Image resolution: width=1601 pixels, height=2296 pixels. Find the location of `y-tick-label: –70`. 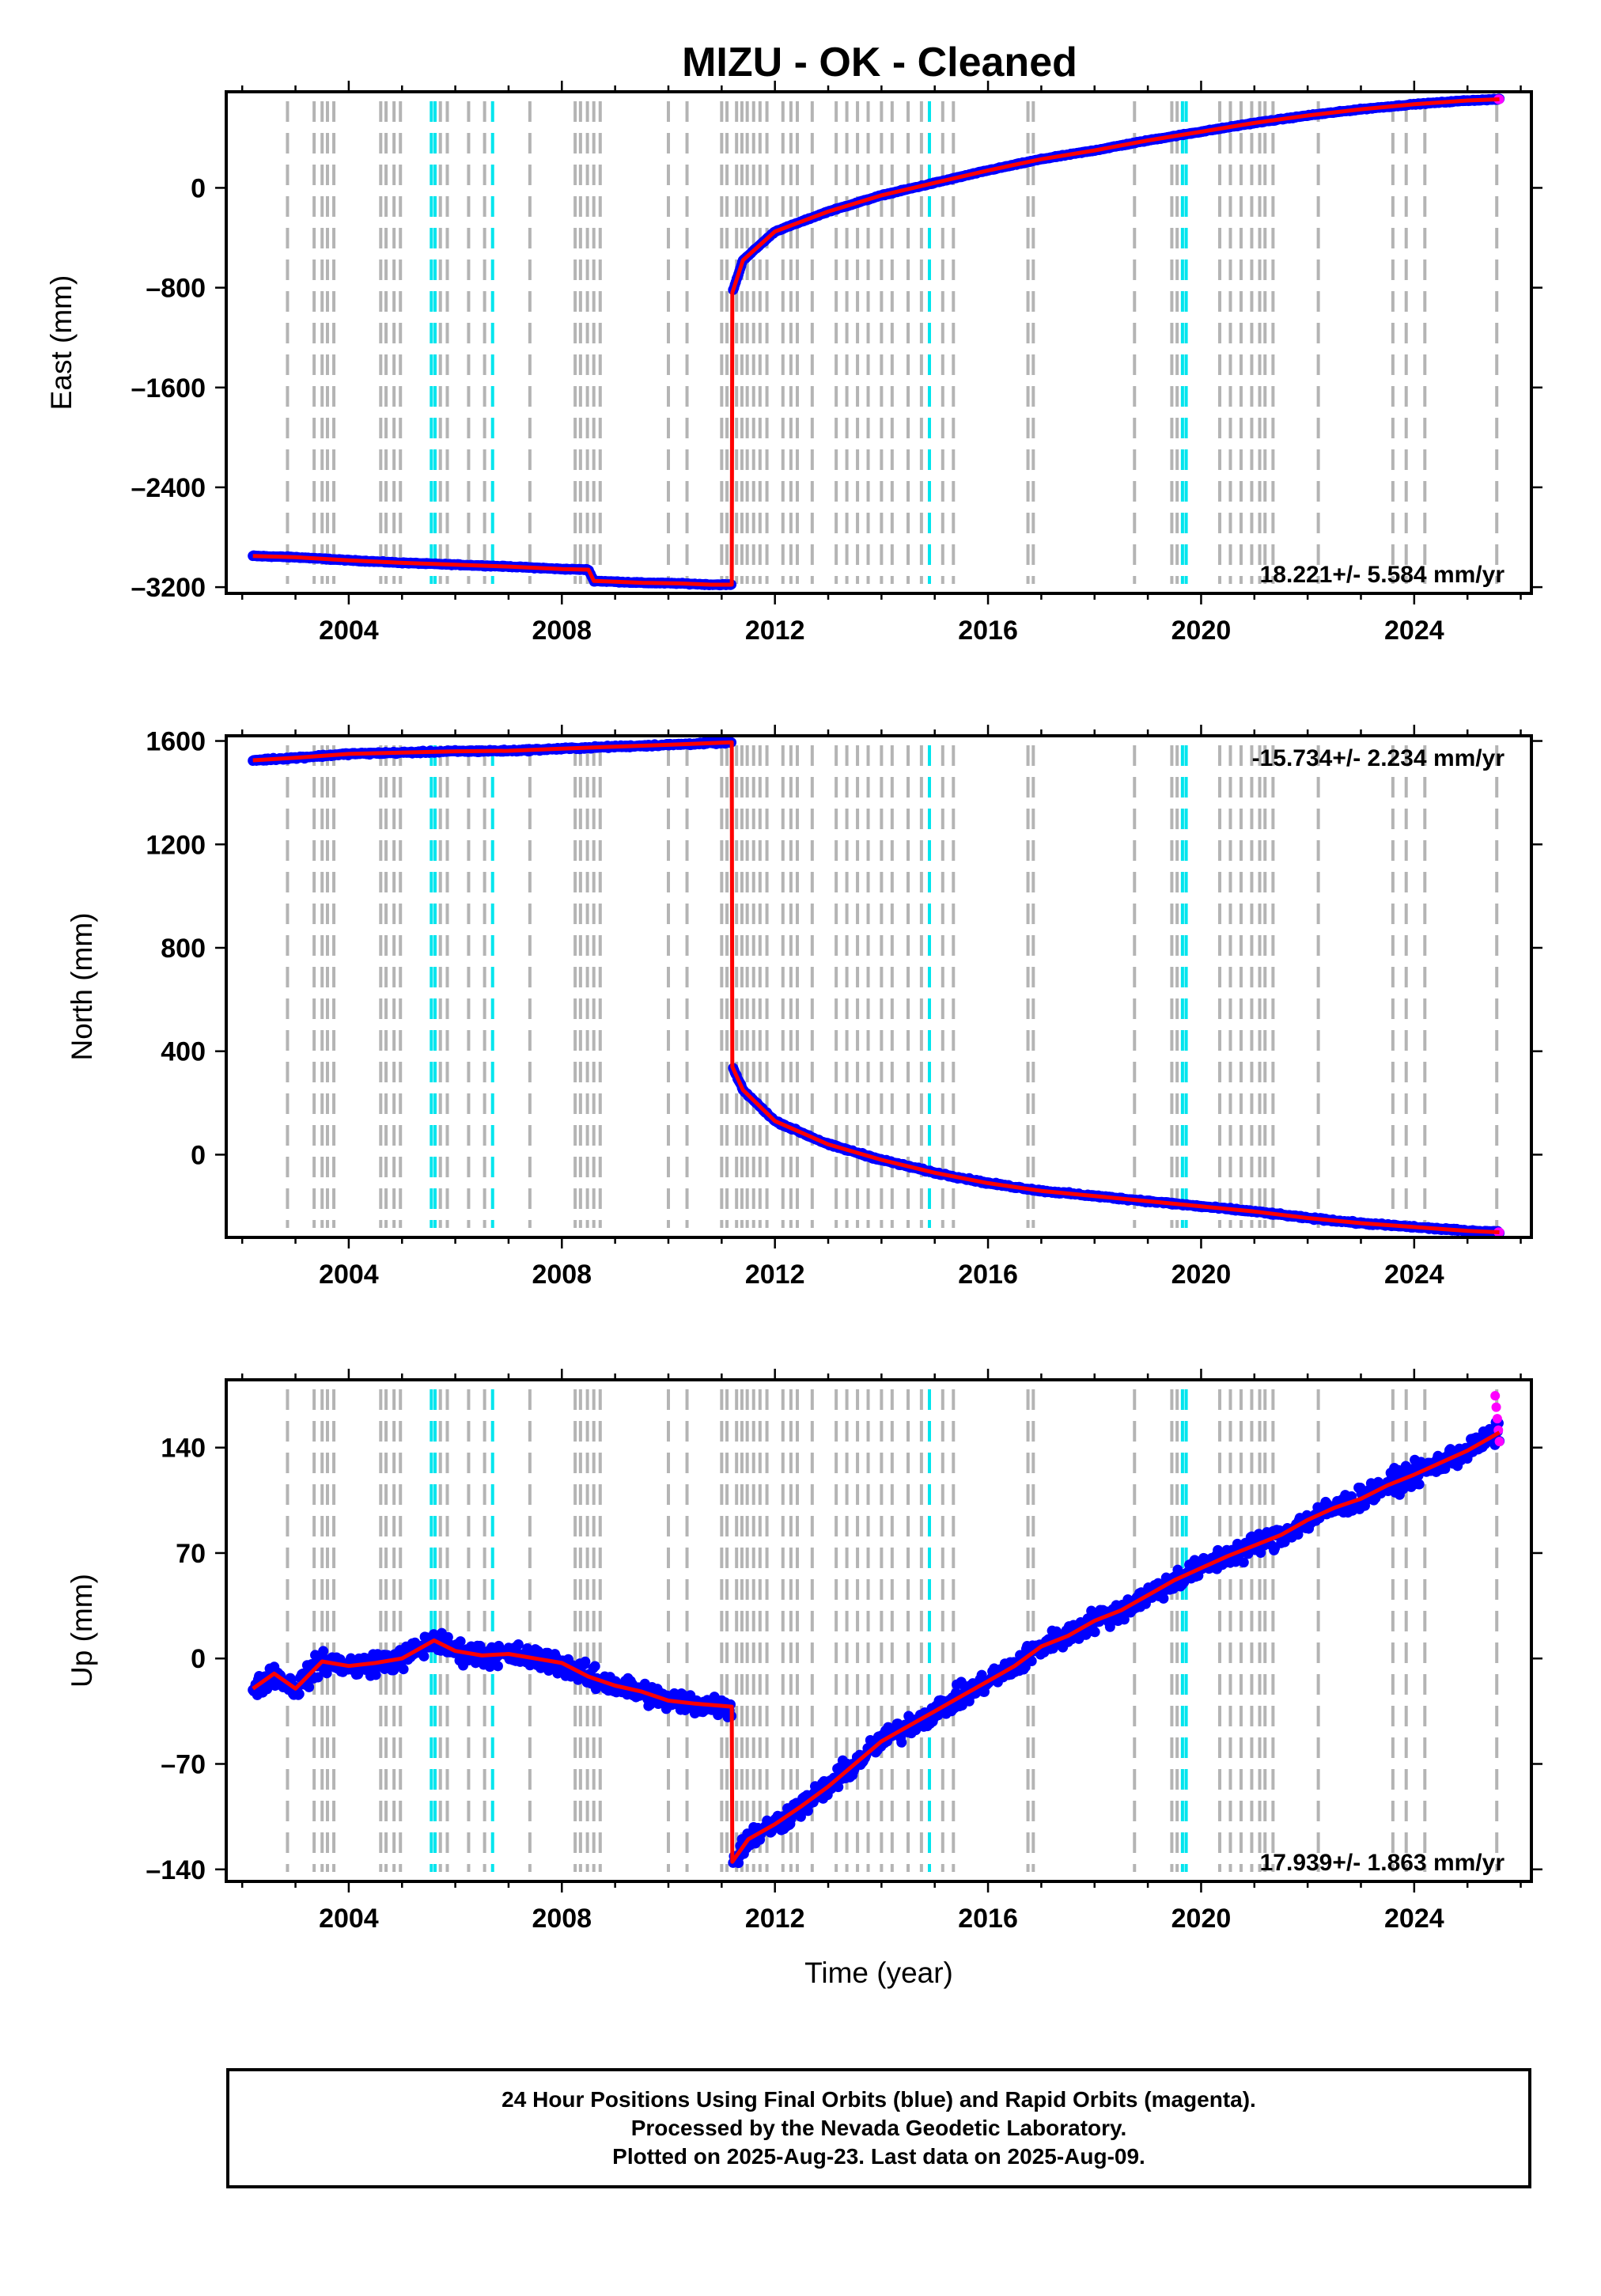

y-tick-label: –70 is located at coordinates (183, 1764).